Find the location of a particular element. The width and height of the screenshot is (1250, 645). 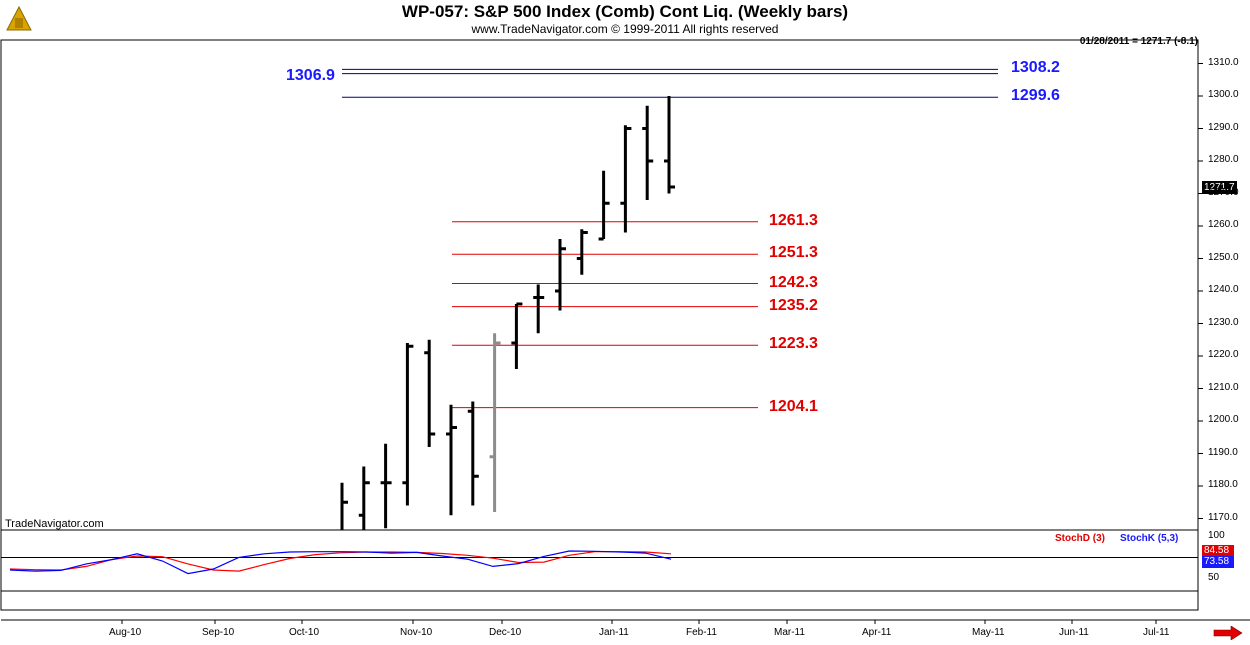

y-tick-label: 1280.0 is located at coordinates (1223, 159).